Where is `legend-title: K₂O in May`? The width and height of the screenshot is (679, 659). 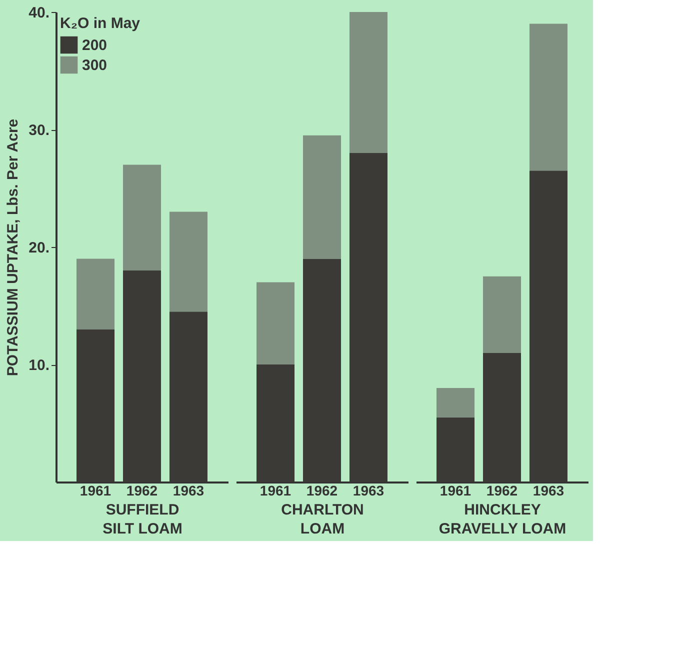
legend-title: K₂O in May is located at coordinates (100, 23).